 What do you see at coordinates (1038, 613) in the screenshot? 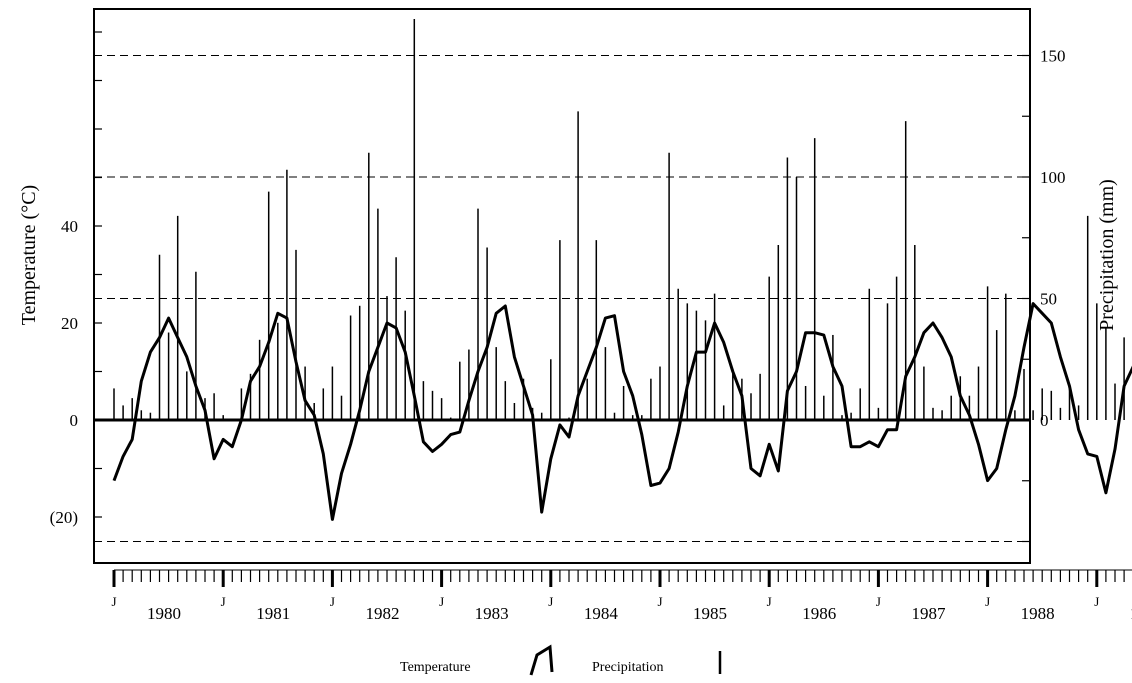
I see `year-label: 1988` at bounding box center [1038, 613].